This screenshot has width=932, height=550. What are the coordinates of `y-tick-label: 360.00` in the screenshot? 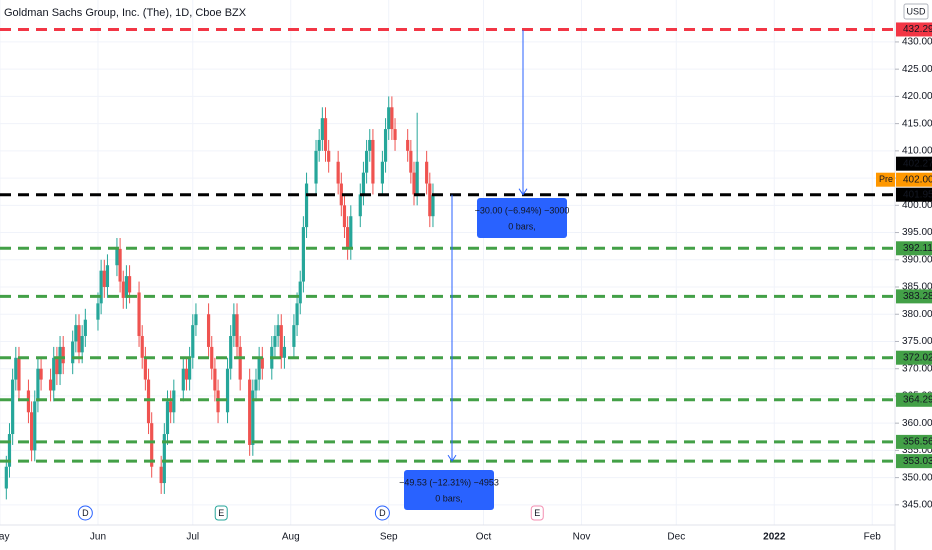 It's located at (917, 423).